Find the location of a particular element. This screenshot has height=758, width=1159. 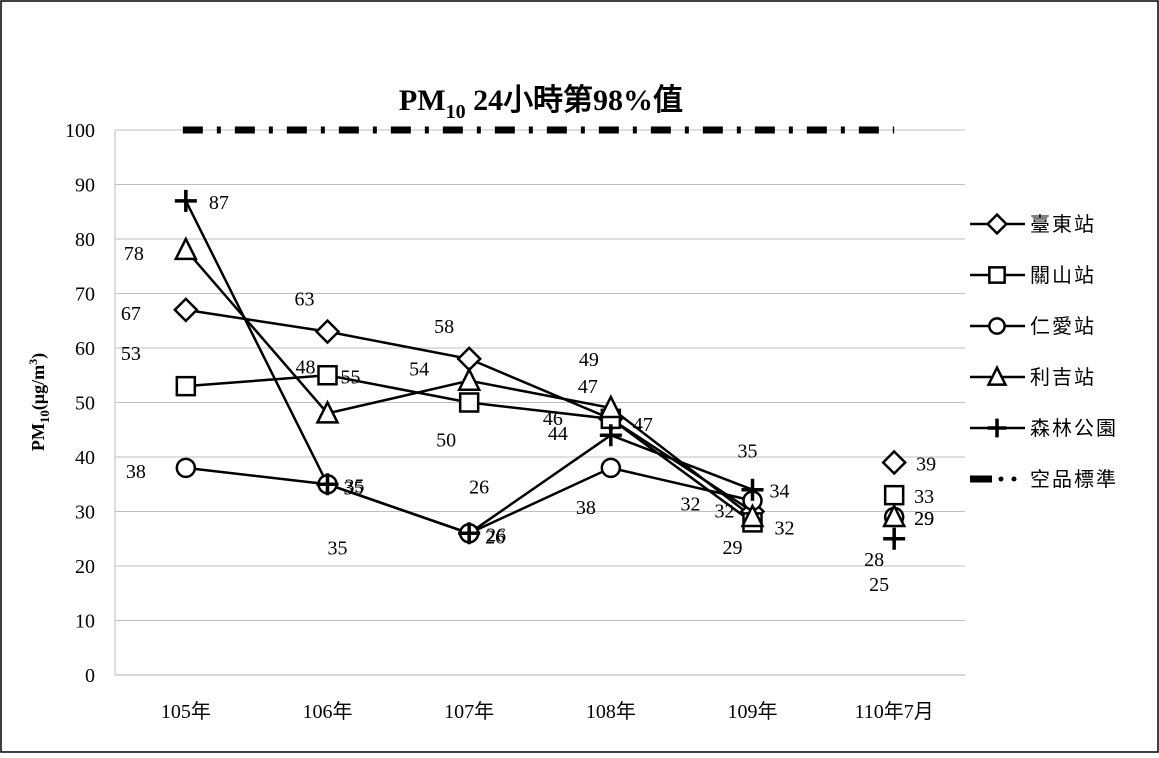

data-label: 46 is located at coordinates (553, 419).